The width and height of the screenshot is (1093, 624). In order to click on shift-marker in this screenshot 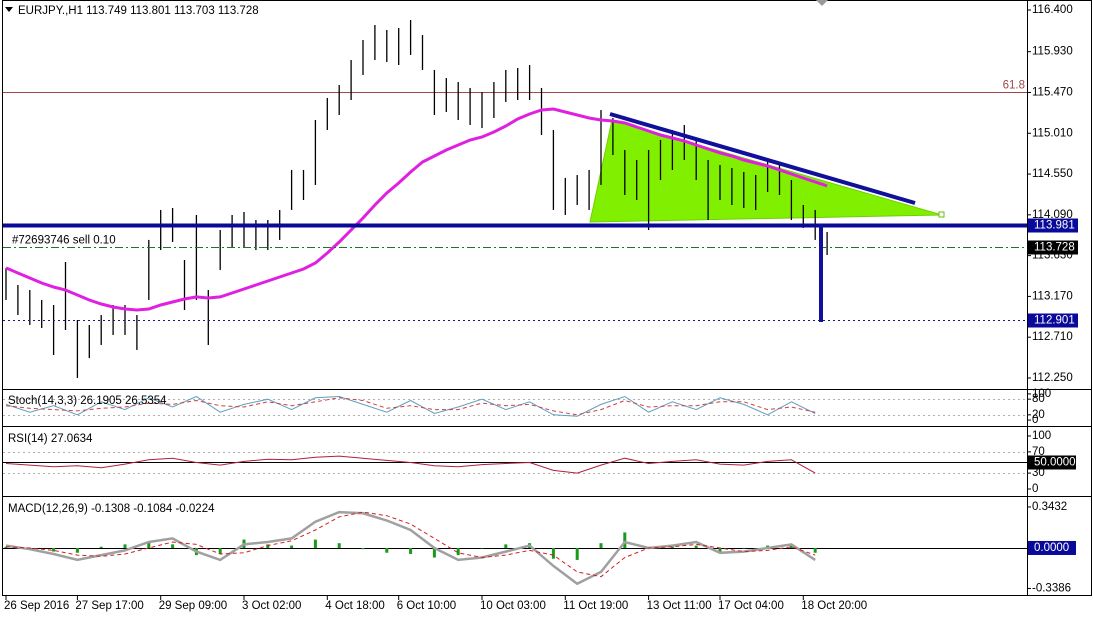, I will do `click(822, 3)`.